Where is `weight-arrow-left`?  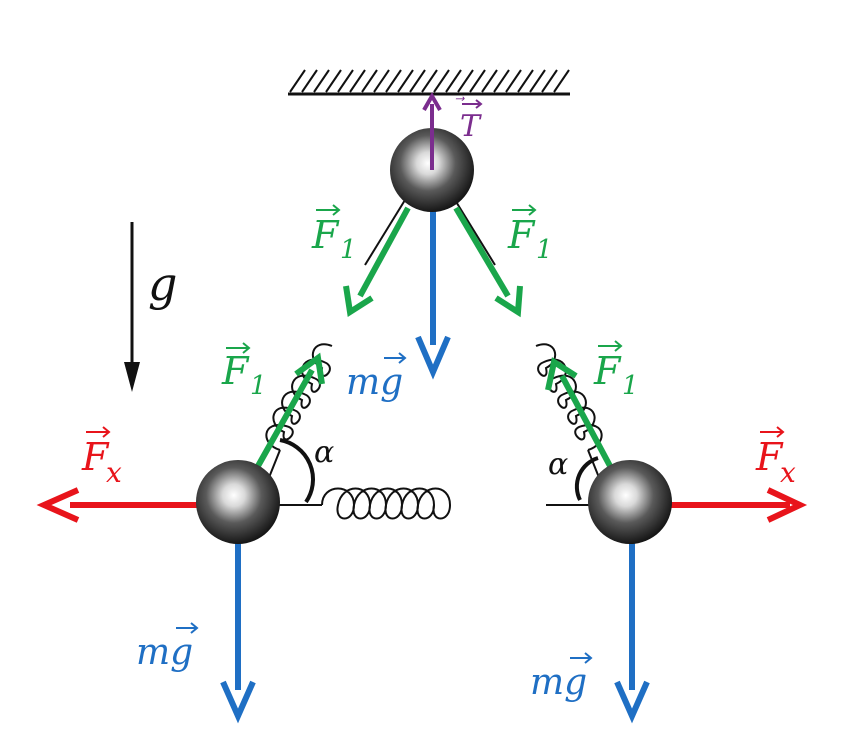 weight-arrow-left is located at coordinates (238, 622).